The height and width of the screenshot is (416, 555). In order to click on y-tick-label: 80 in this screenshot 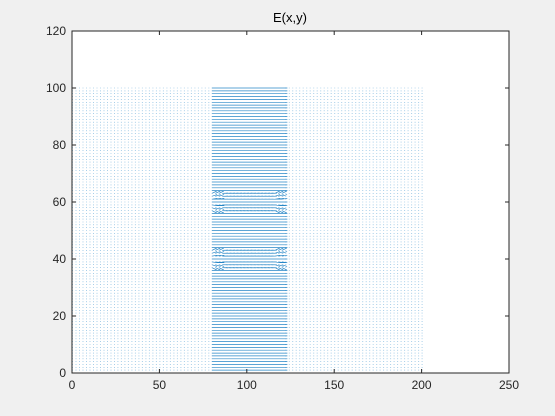, I will do `click(60, 145)`.